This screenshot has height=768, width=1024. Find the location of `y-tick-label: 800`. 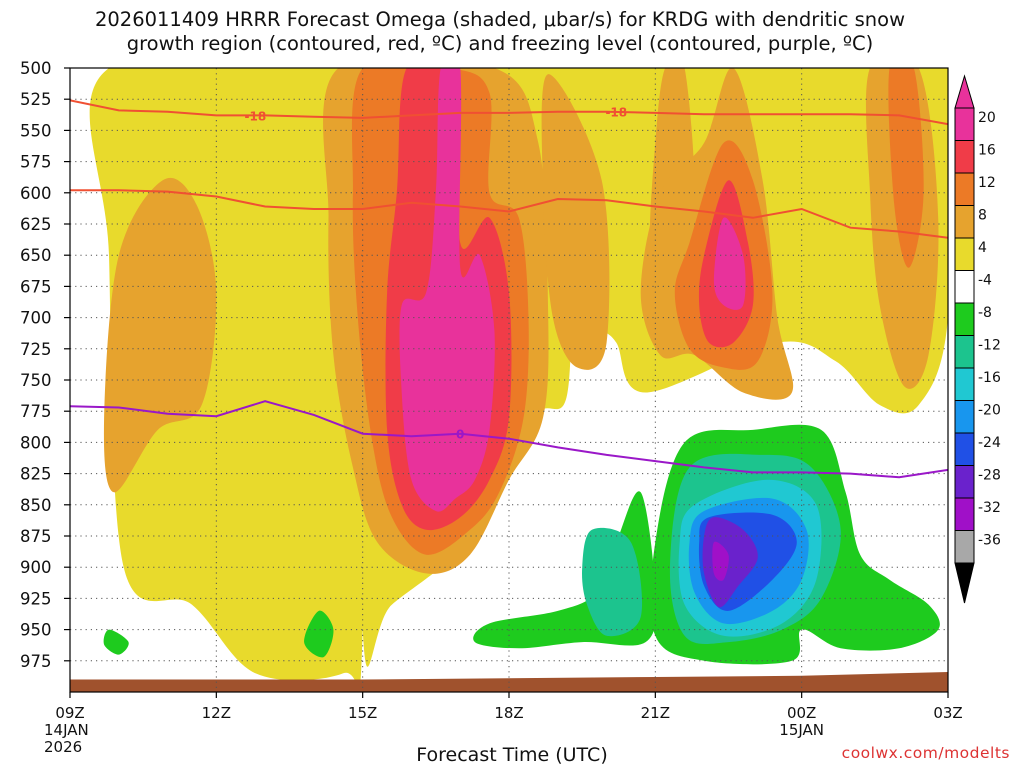

y-tick-label: 800 is located at coordinates (36, 442).